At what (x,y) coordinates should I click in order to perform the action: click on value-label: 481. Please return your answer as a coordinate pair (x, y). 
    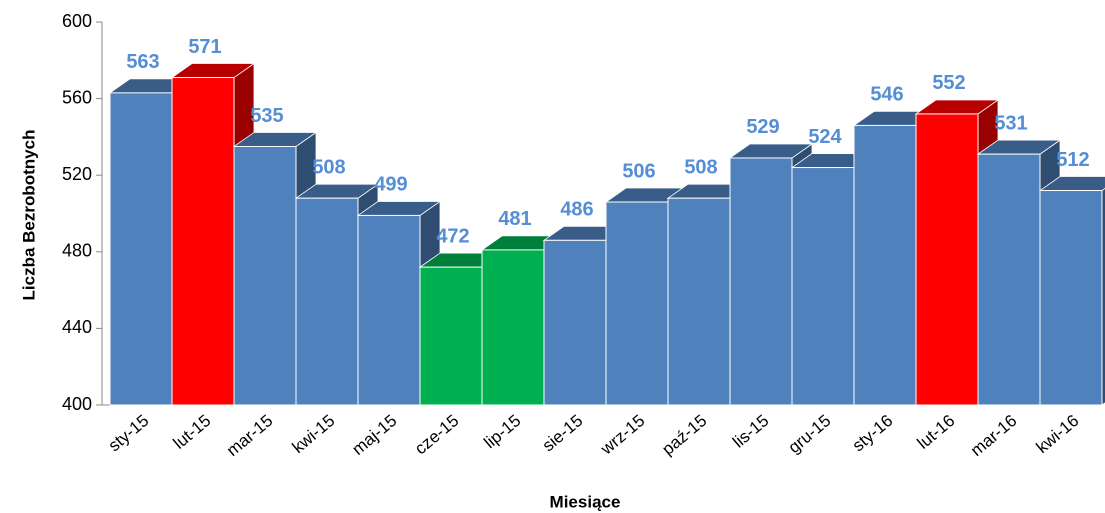
    Looking at the image, I should click on (514, 219).